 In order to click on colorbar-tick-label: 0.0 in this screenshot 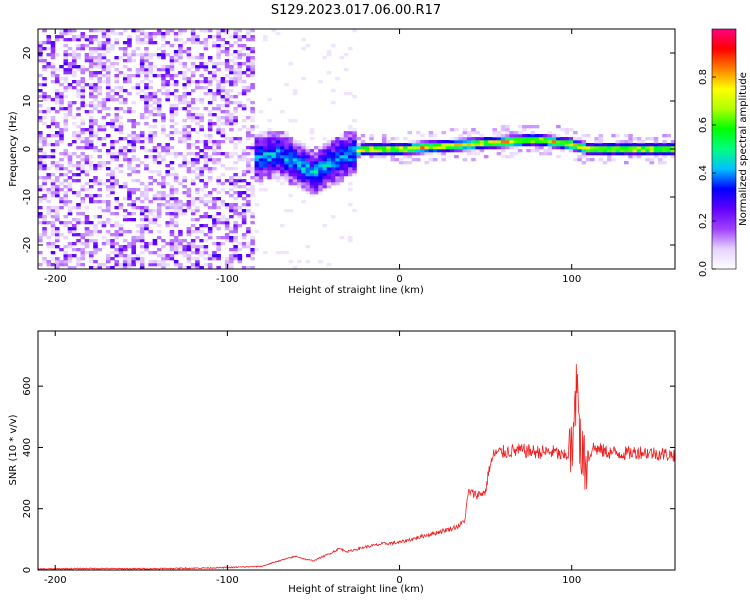, I will do `click(703, 269)`.